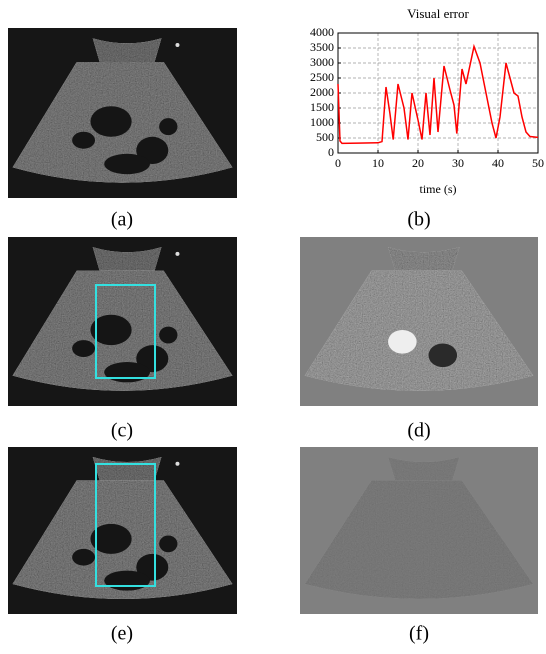  I want to click on caption: (d), so click(418, 431).